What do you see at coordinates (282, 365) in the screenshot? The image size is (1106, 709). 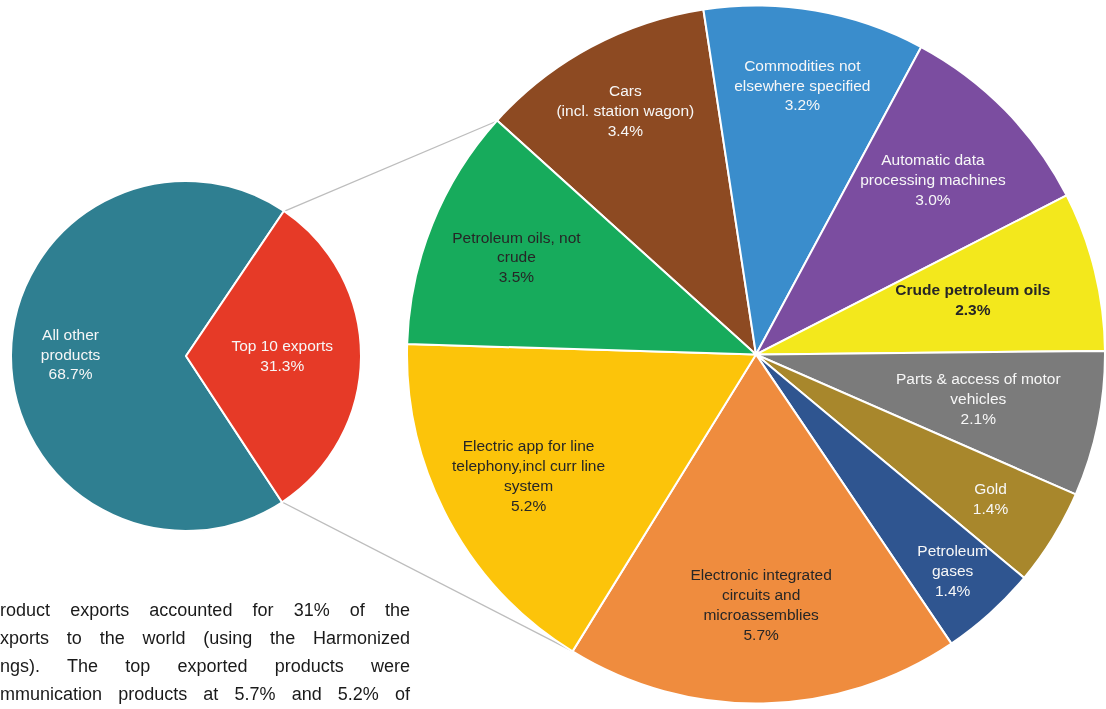 I see `data-label: 31.3%` at bounding box center [282, 365].